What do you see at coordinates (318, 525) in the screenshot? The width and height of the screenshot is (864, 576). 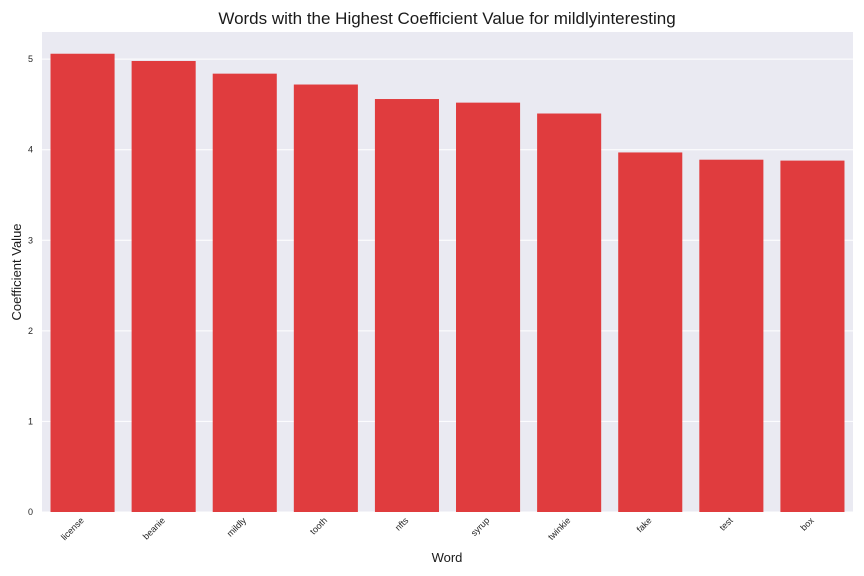 I see `x-tick-label: tooth` at bounding box center [318, 525].